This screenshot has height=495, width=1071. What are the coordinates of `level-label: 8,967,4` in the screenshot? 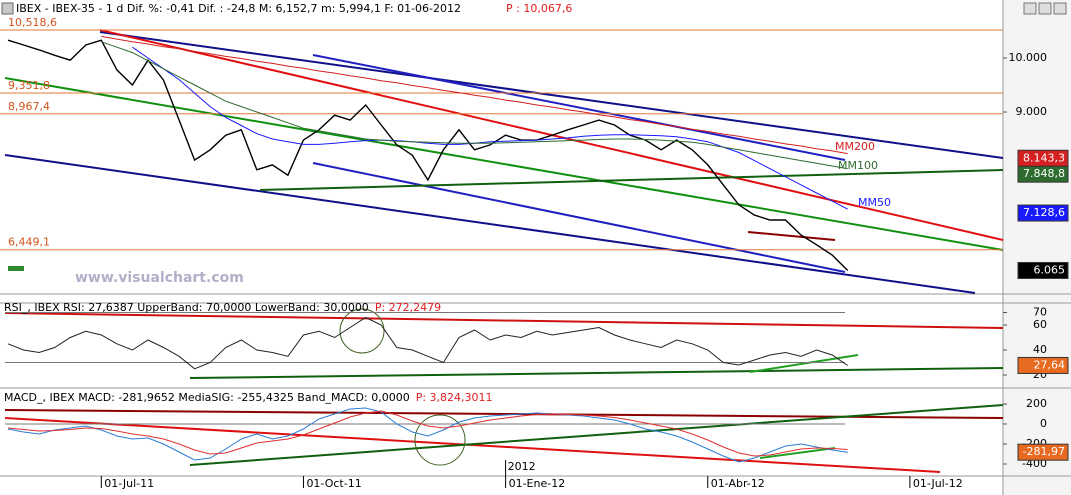 It's located at (29, 106).